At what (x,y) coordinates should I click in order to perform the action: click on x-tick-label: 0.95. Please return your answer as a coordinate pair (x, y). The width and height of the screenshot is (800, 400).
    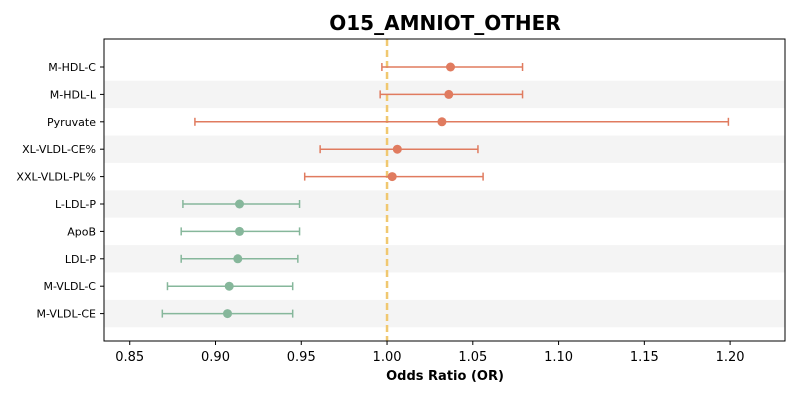
    Looking at the image, I should click on (301, 357).